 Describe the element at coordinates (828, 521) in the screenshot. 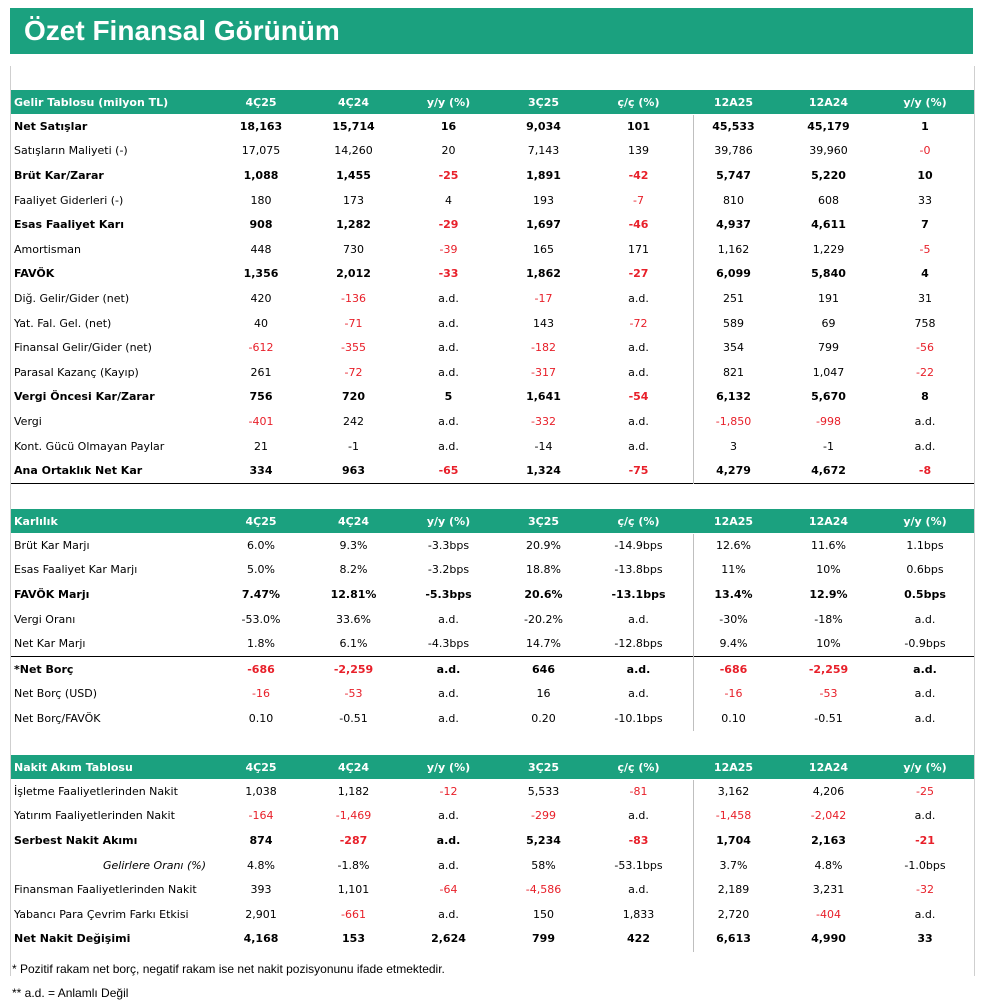

I see `profit-column-header: 12A24` at that location.